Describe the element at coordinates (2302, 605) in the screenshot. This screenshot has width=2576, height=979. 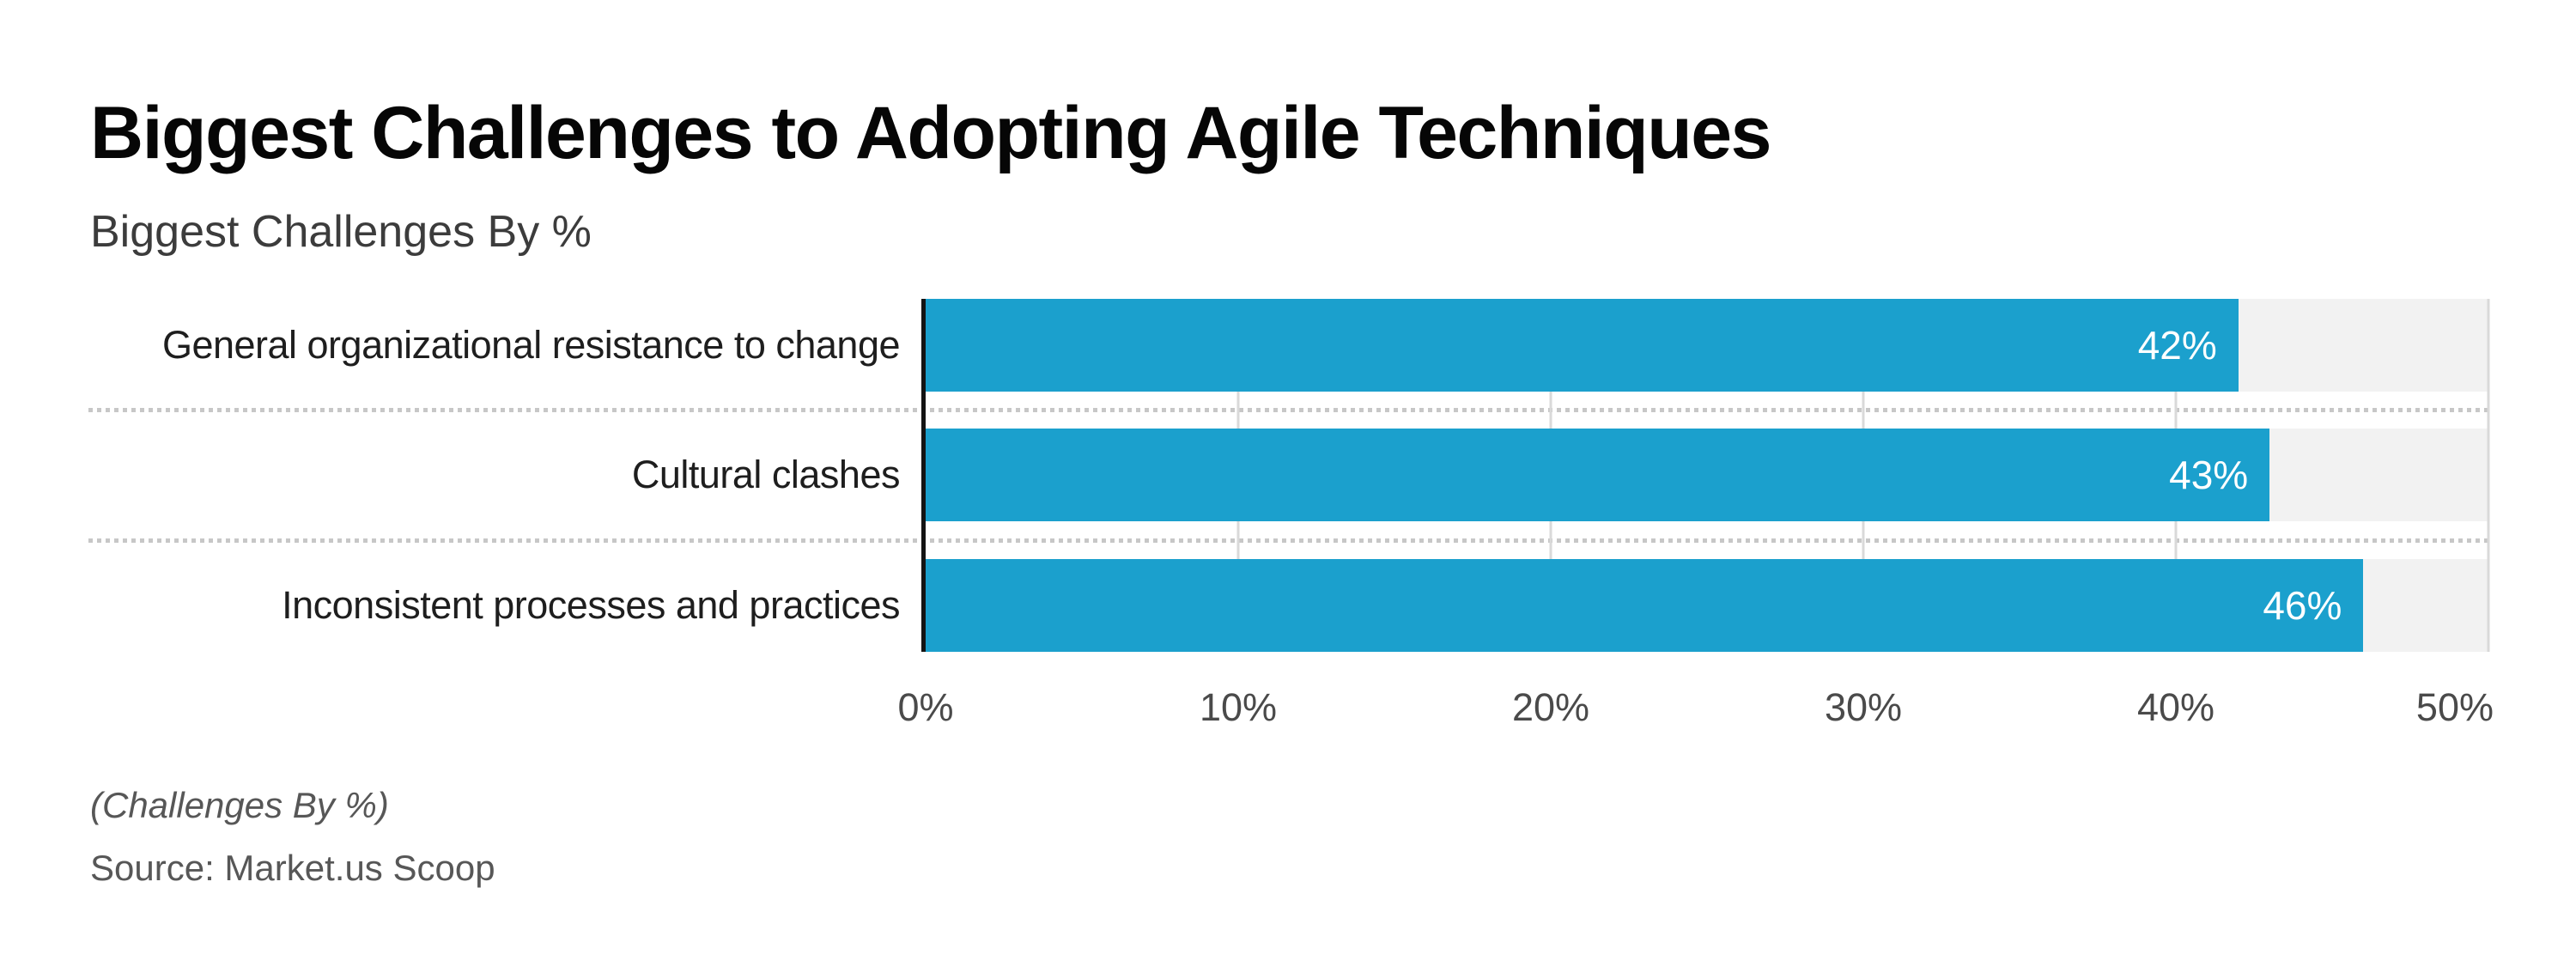
I see `bar-value-label: 46%` at that location.